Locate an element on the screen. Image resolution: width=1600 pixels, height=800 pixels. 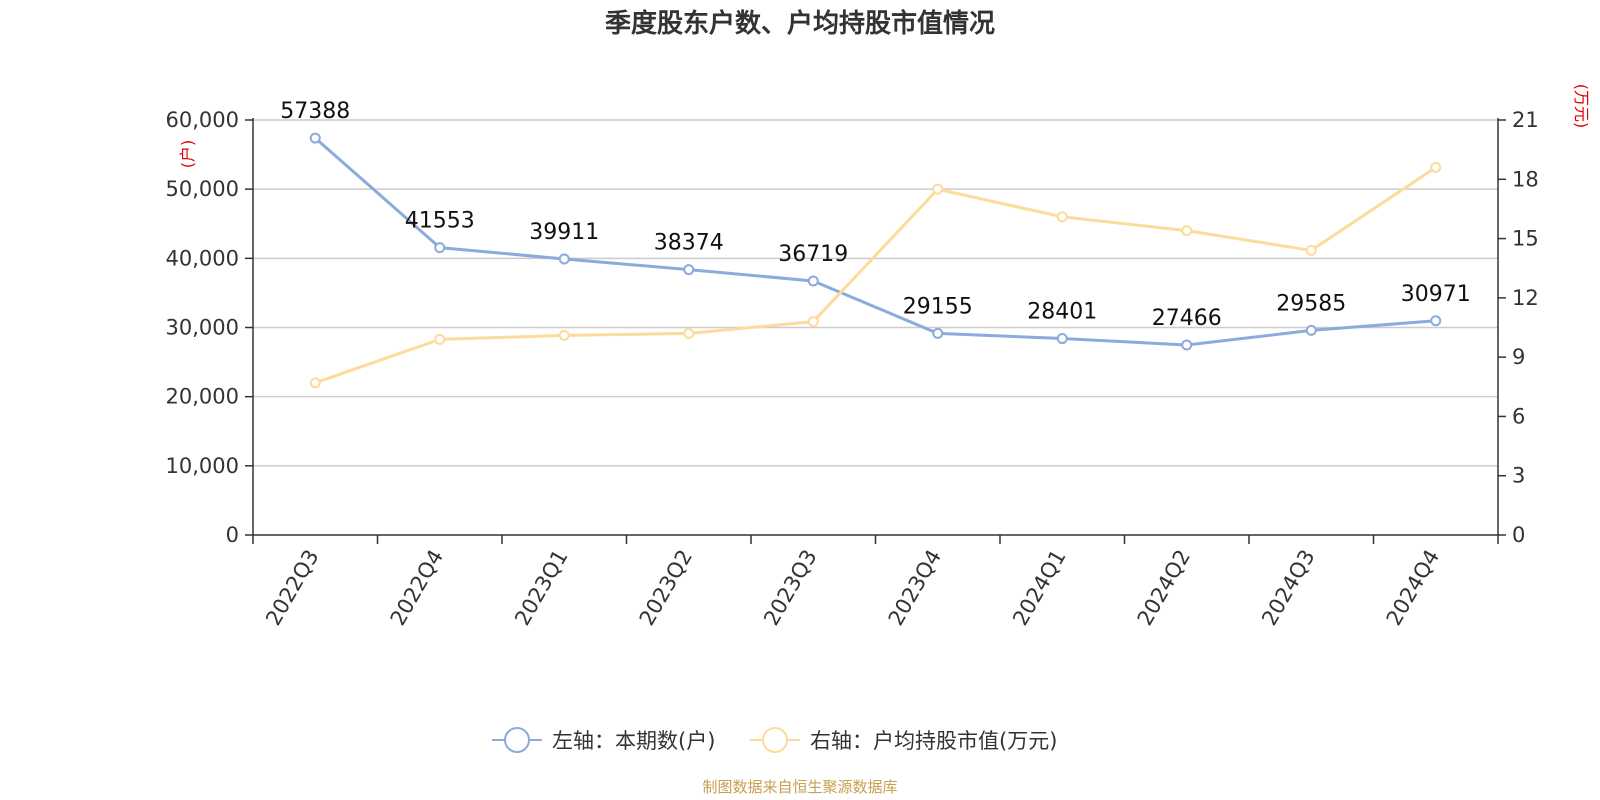
x-tick-label: 2023Q2 is located at coordinates (666, 588).